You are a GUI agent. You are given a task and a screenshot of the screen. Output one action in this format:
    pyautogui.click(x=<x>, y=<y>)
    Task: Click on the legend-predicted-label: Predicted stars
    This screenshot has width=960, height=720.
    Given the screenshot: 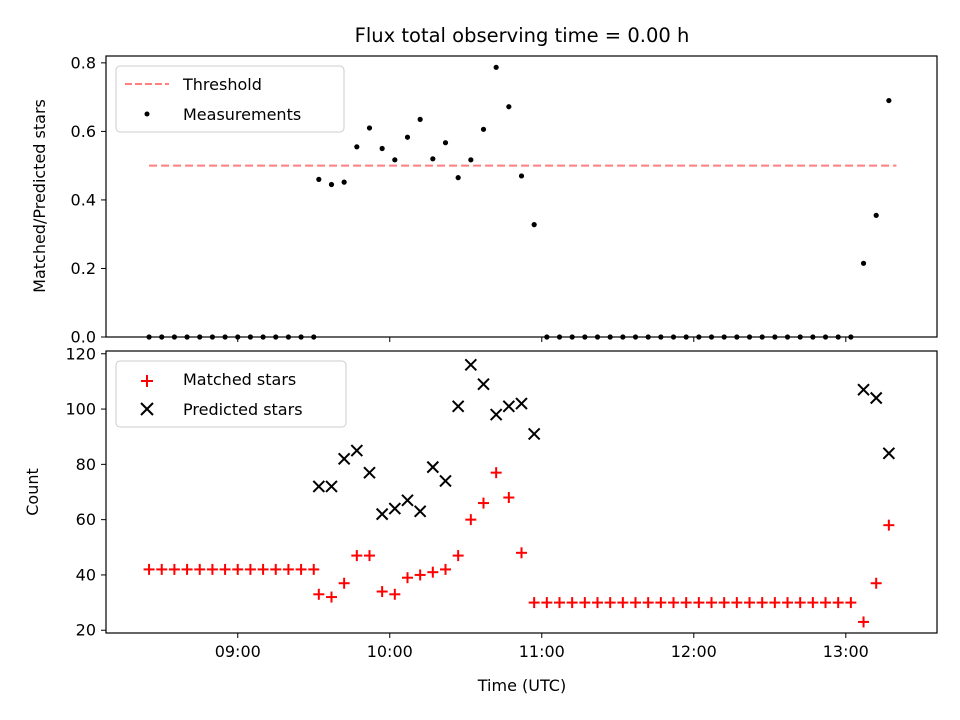 What is the action you would take?
    pyautogui.click(x=243, y=409)
    